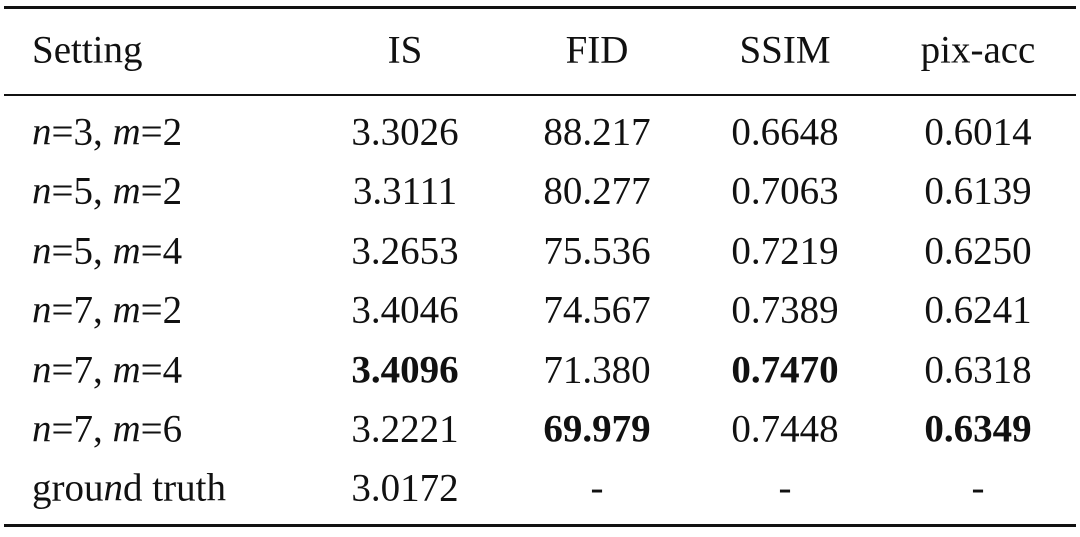  What do you see at coordinates (597, 132) in the screenshot?
I see `value-cell: 88.217` at bounding box center [597, 132].